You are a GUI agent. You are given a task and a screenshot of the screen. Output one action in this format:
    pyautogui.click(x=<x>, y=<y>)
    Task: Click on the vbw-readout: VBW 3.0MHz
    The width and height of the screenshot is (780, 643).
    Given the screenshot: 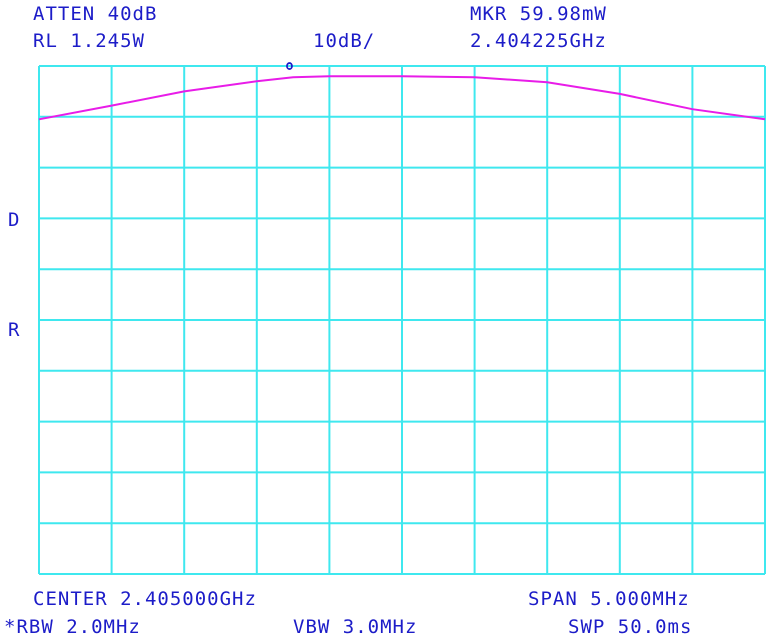 What is the action you would take?
    pyautogui.click(x=355, y=627)
    